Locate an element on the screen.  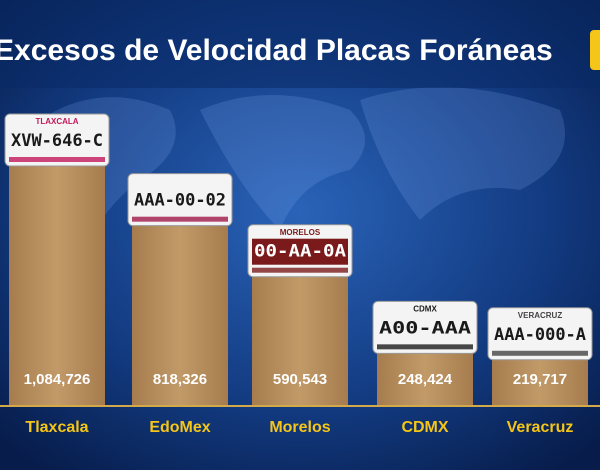
plate-number: AAA-00-02 is located at coordinates (180, 201).